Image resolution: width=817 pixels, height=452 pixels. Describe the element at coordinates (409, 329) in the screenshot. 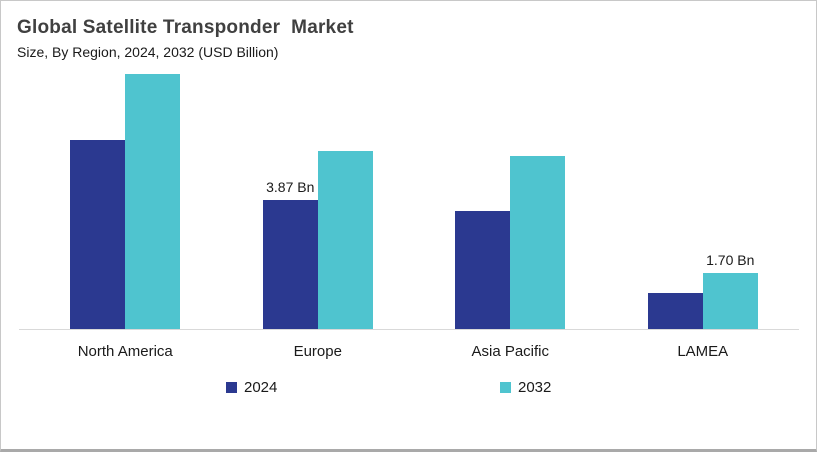

I see `x-axis-line` at that location.